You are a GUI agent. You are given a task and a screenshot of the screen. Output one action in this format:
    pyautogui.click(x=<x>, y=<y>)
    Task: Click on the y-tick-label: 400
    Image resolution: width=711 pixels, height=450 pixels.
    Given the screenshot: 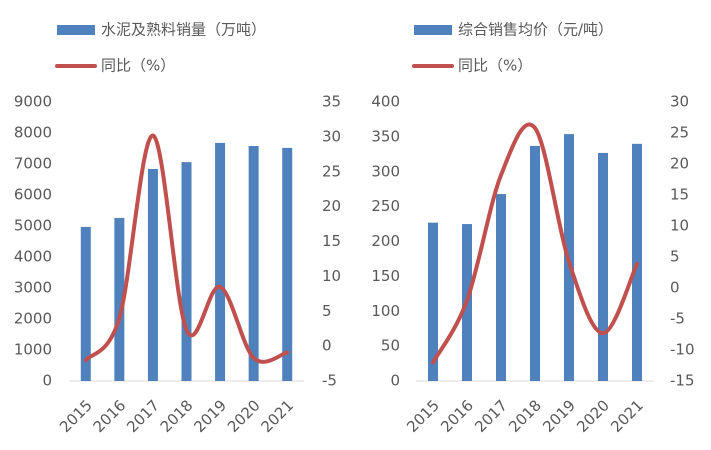 What is the action you would take?
    pyautogui.click(x=385, y=102)
    